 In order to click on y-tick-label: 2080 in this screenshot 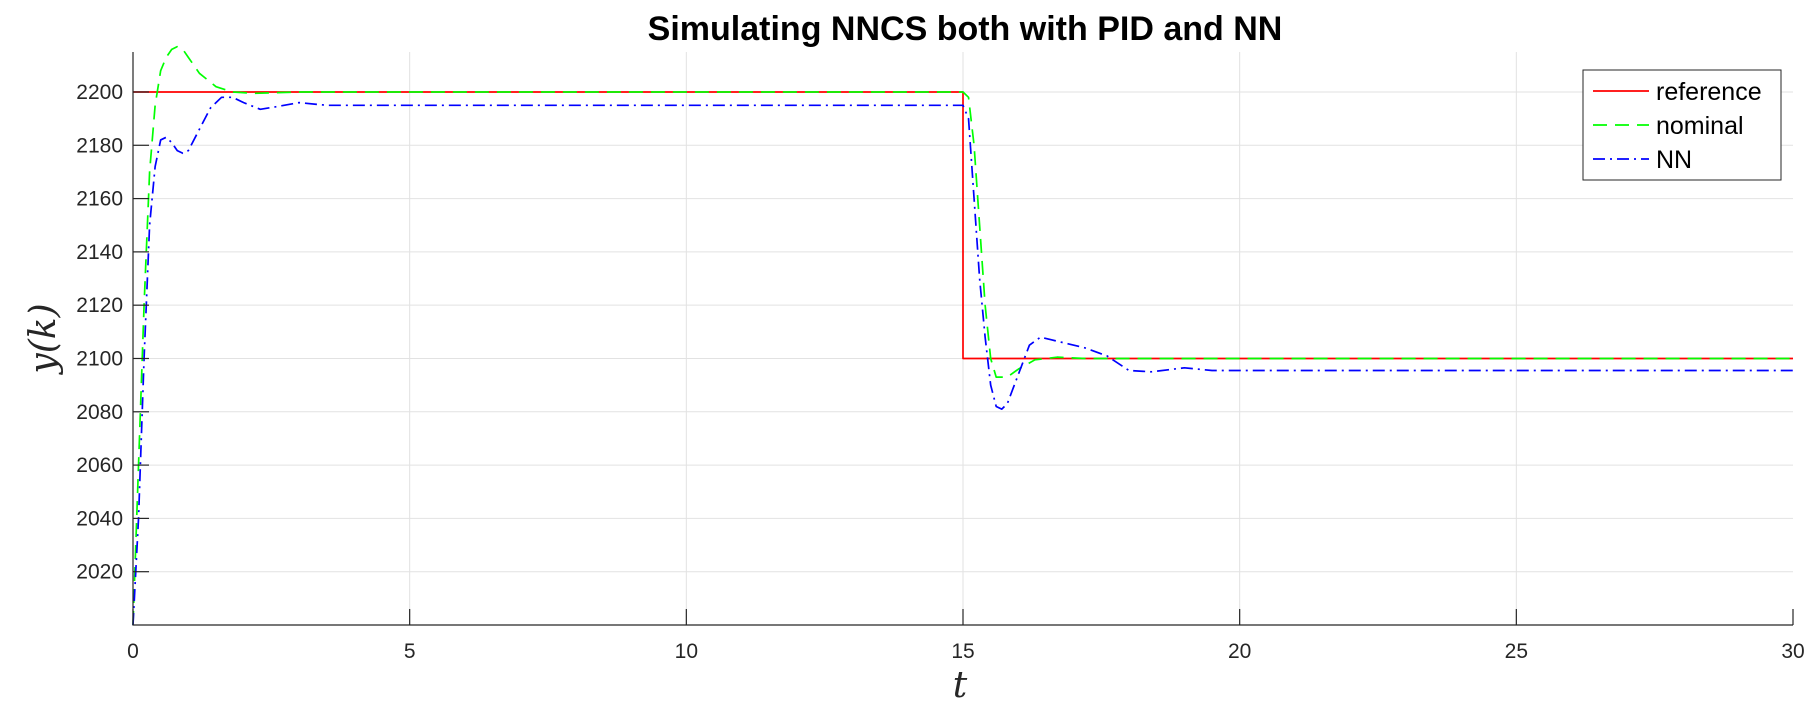, I will do `click(99, 412)`.